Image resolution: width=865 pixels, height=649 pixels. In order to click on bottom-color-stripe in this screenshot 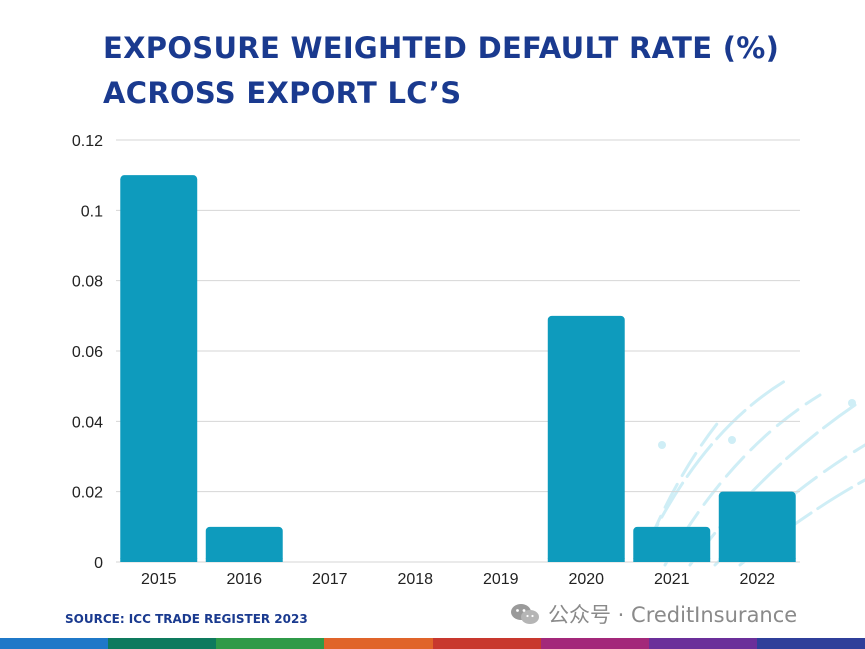, I will do `click(432, 643)`.